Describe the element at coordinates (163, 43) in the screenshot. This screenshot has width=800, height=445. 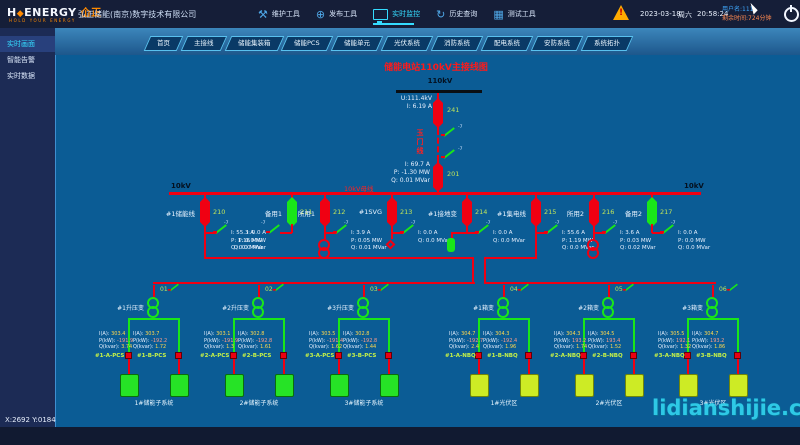
I see `tab-home: 首页` at that location.